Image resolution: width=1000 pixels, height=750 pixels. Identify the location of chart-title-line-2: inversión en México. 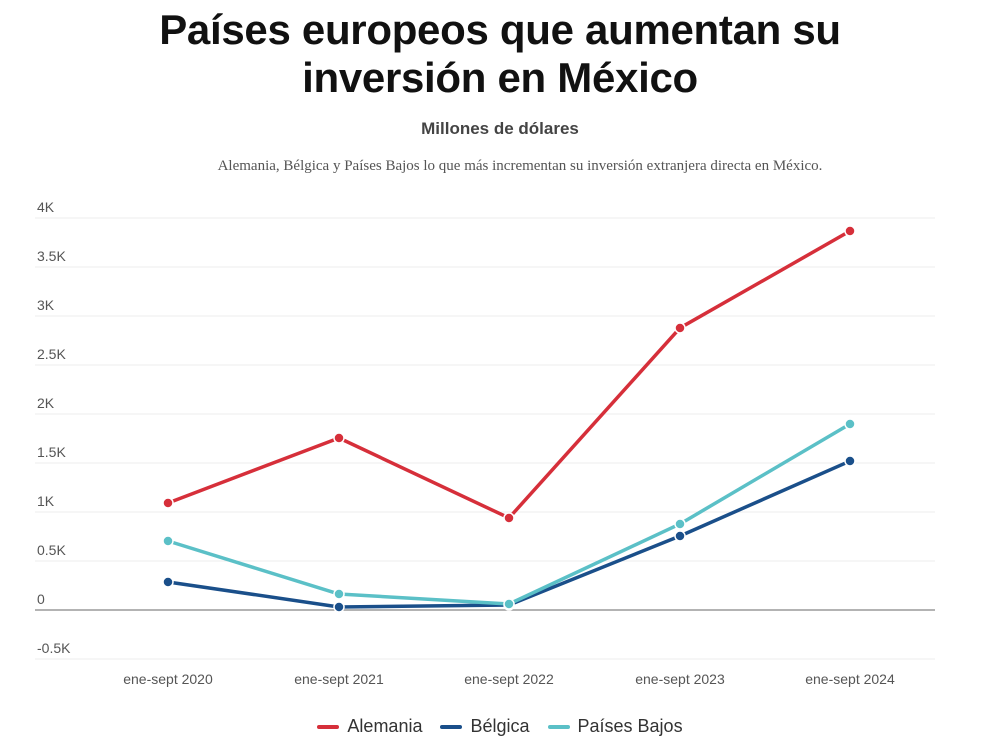
(500, 77).